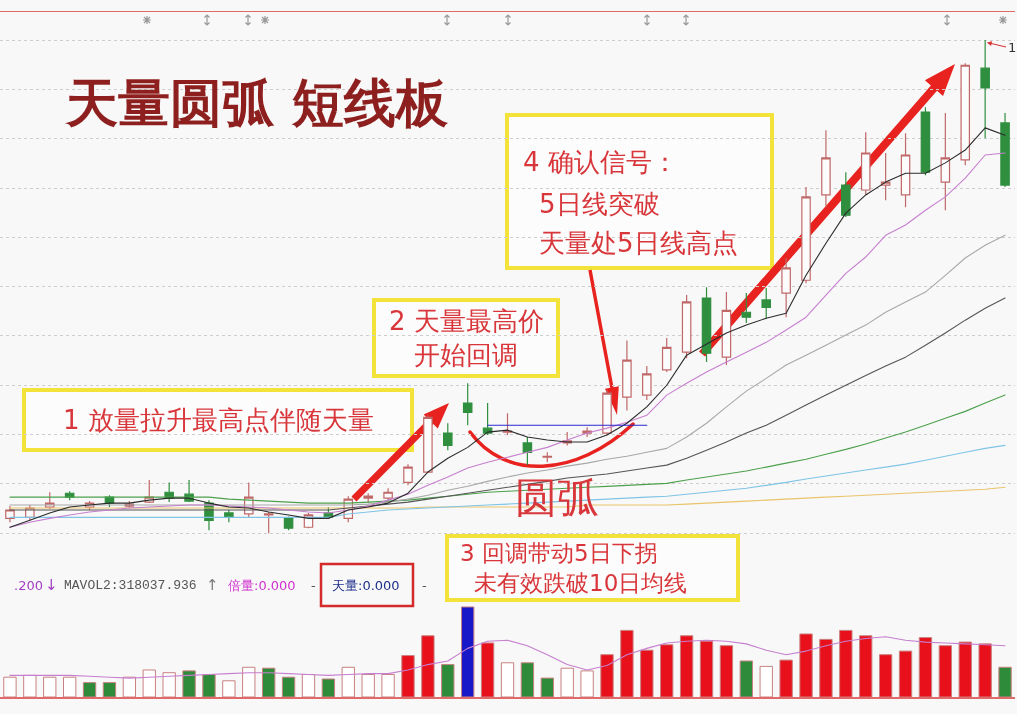 The width and height of the screenshot is (1017, 714). What do you see at coordinates (1012, 47) in the screenshot?
I see `annotation: 1` at bounding box center [1012, 47].